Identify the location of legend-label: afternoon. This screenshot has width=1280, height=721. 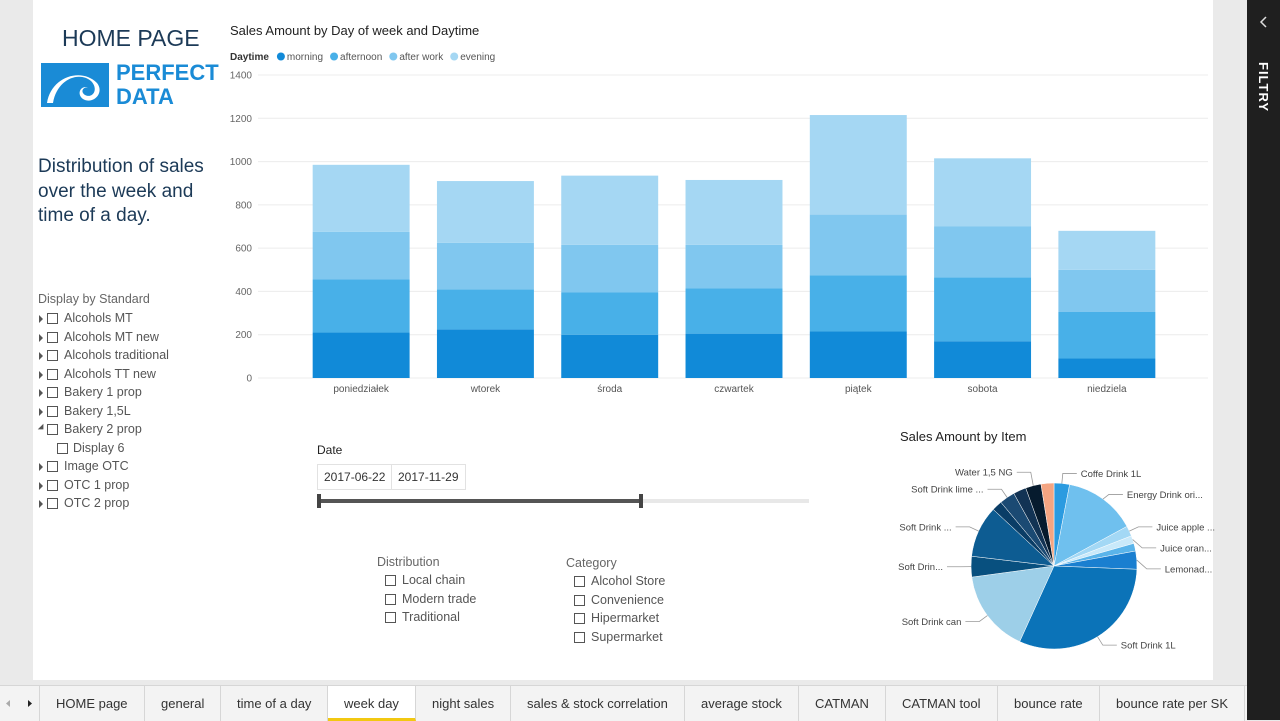
(361, 57).